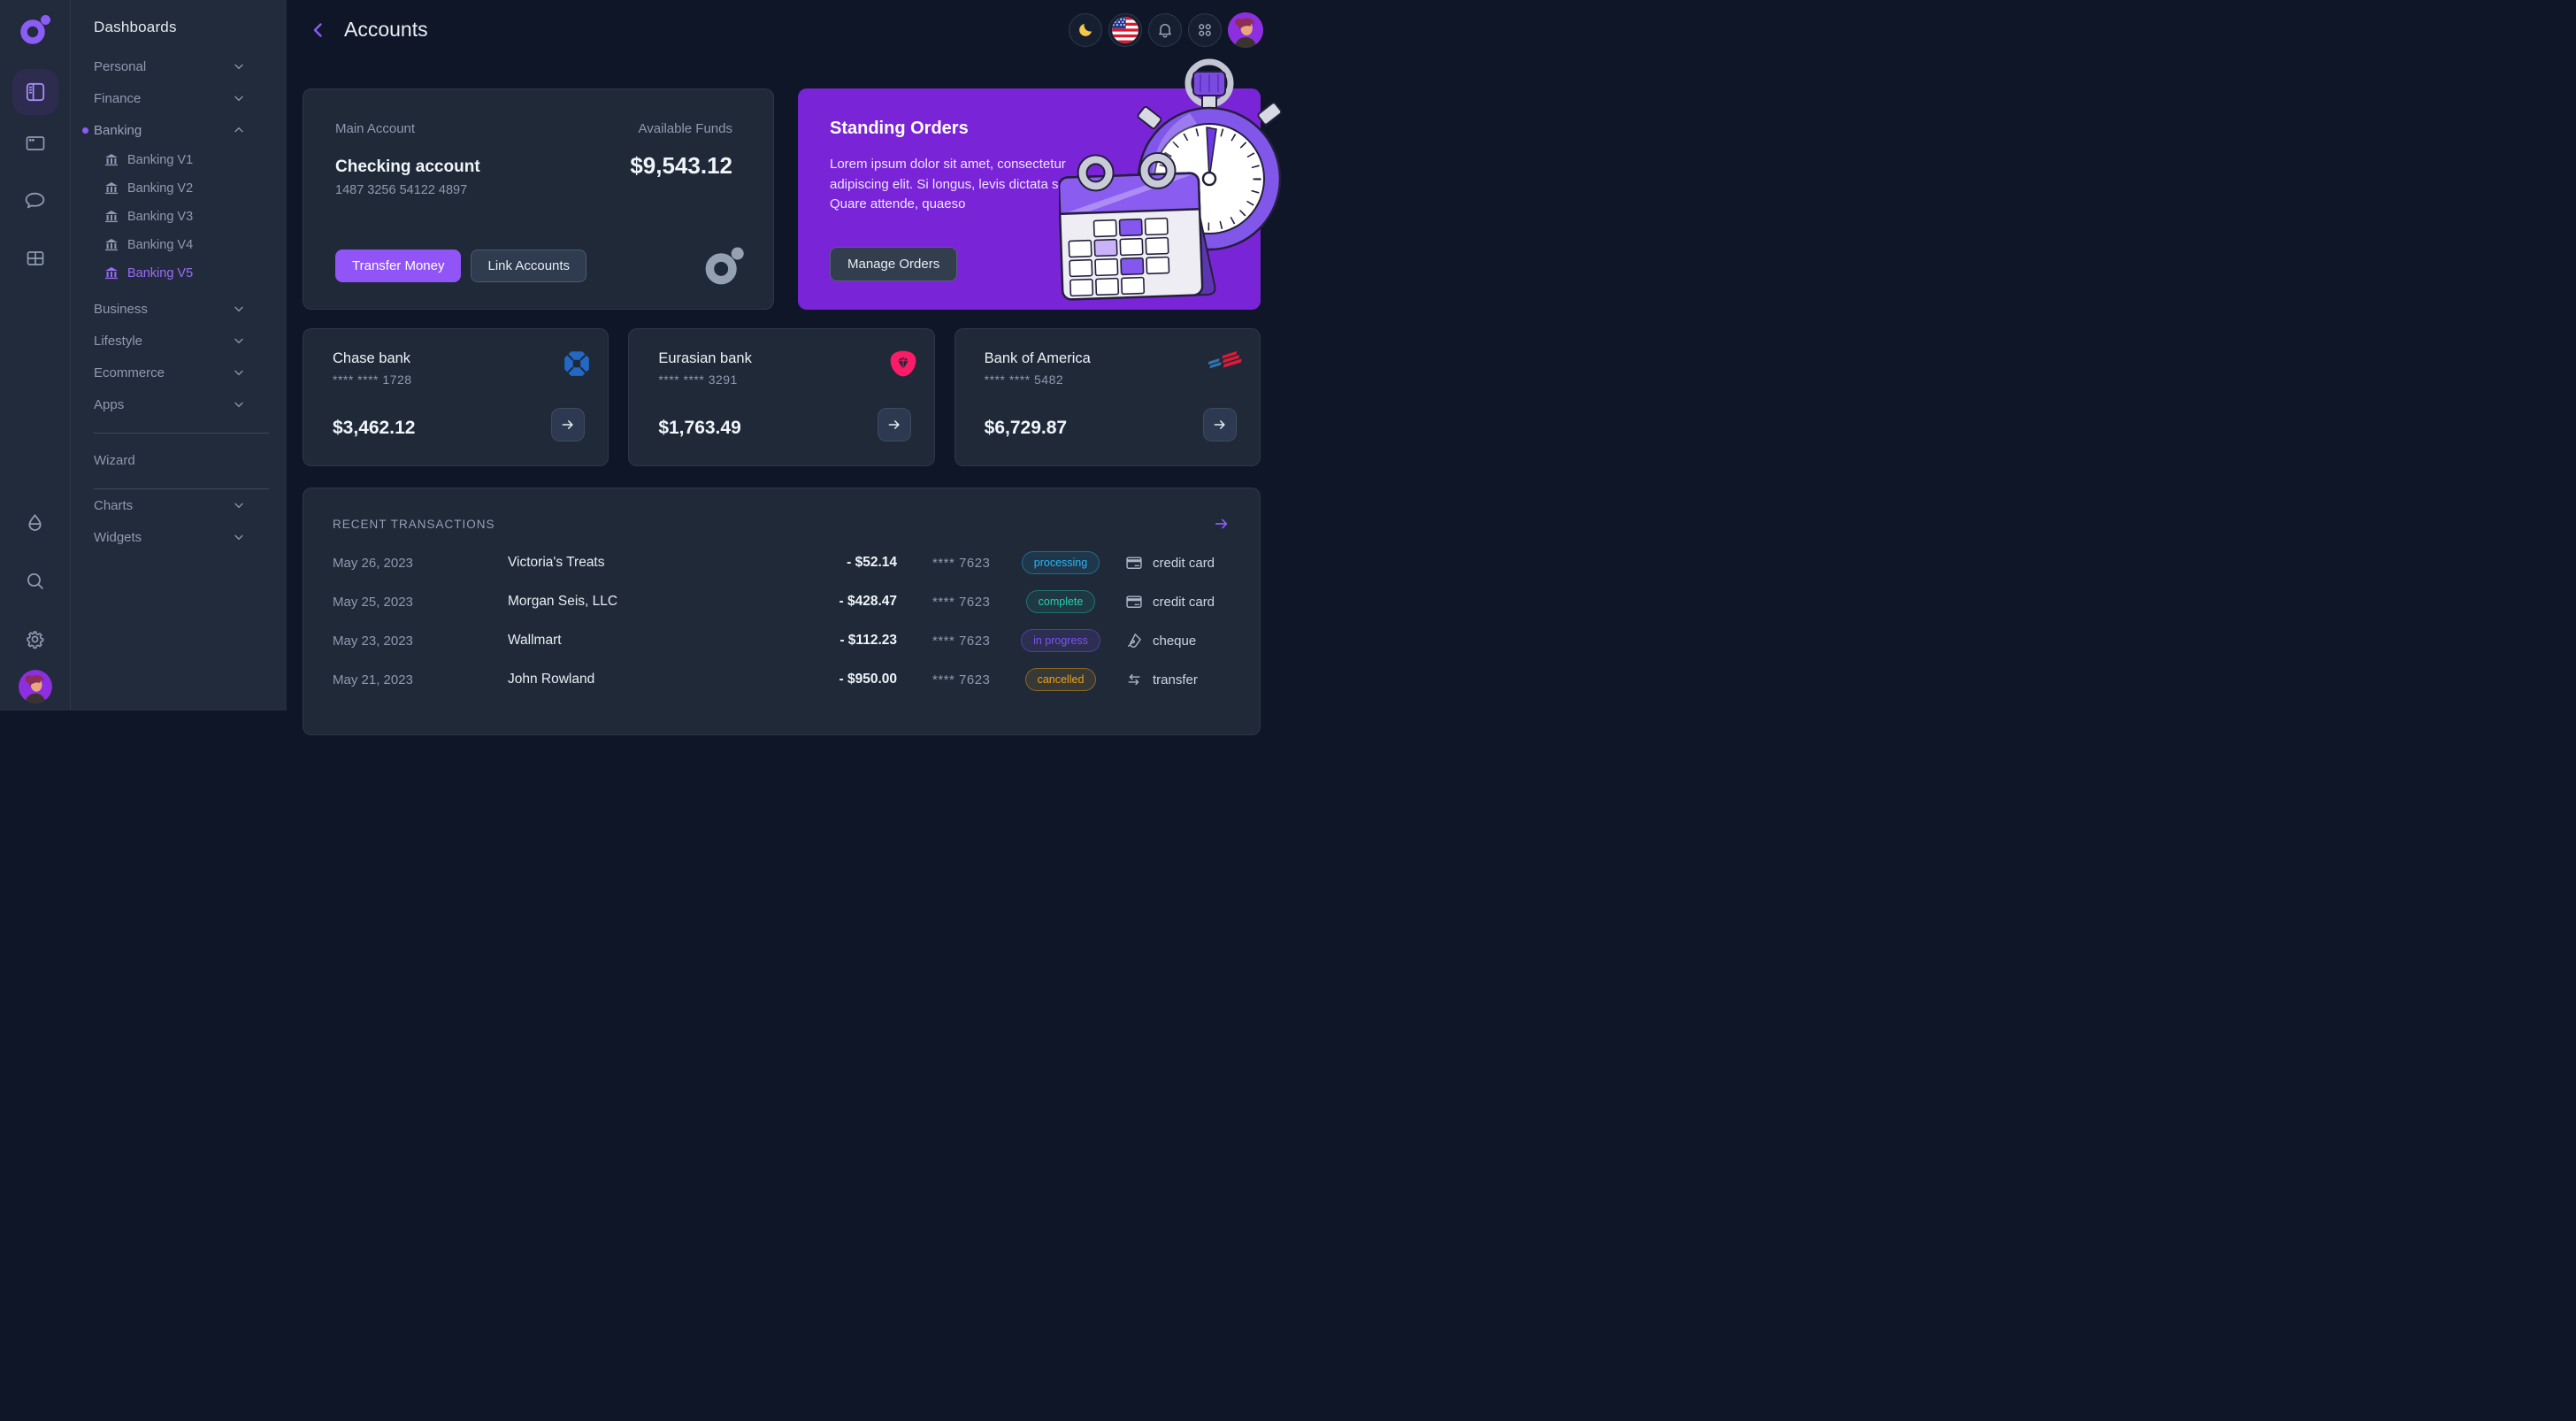 The height and width of the screenshot is (1421, 2576). Describe the element at coordinates (190, 341) in the screenshot. I see `sidebar-item-lifestyle: Lifestyle` at that location.